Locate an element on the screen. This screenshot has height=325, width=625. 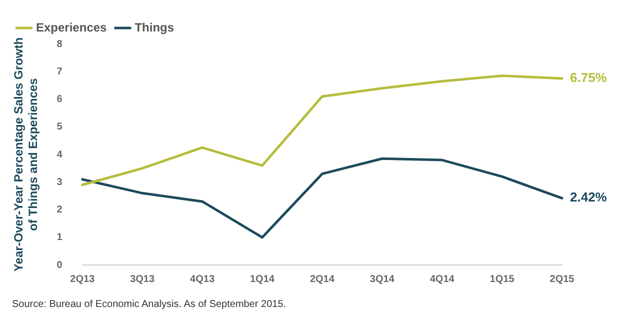
x-tick-label: 1Q15 is located at coordinates (502, 279).